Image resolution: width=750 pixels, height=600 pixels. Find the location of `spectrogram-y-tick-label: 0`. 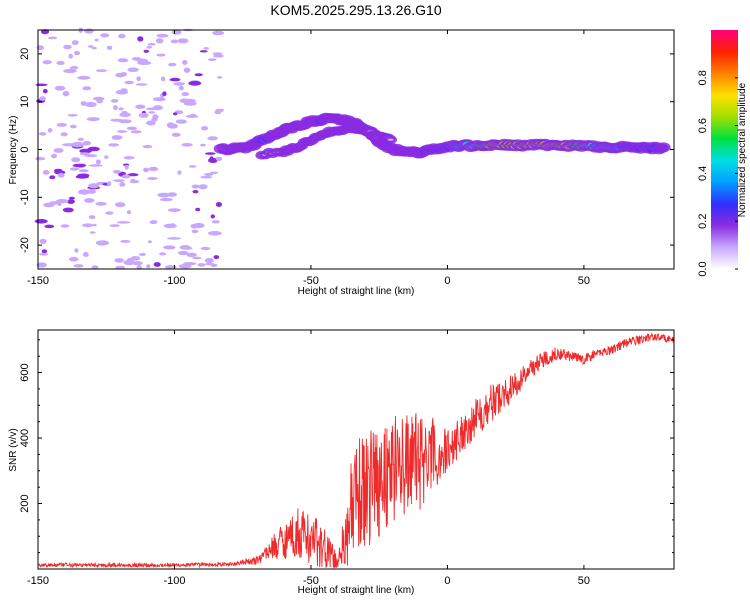

spectrogram-y-tick-label: 0 is located at coordinates (25, 149).